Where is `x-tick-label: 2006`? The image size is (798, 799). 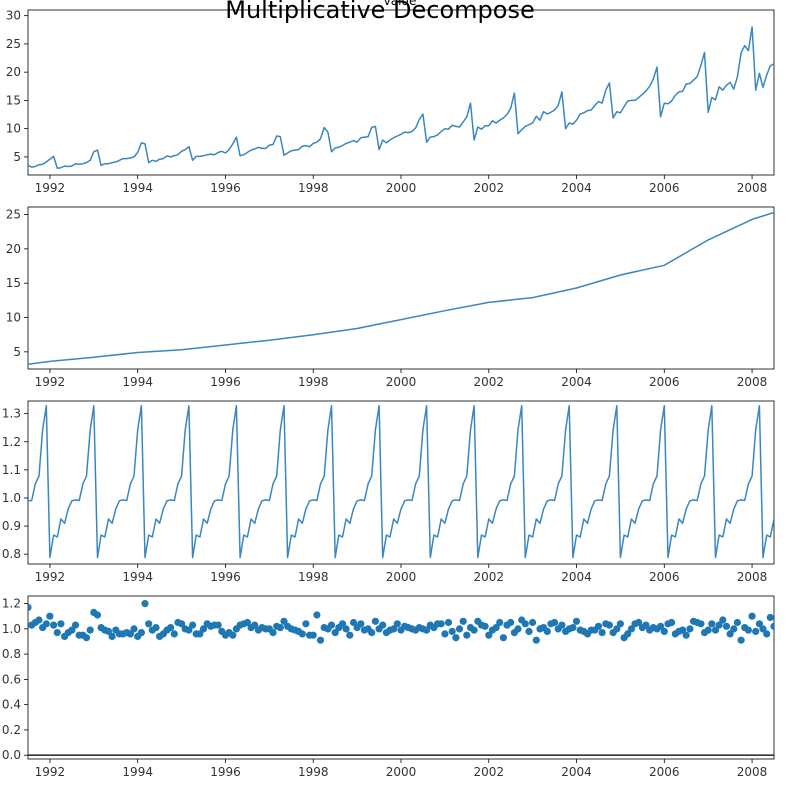 x-tick-label: 2006 is located at coordinates (664, 577).